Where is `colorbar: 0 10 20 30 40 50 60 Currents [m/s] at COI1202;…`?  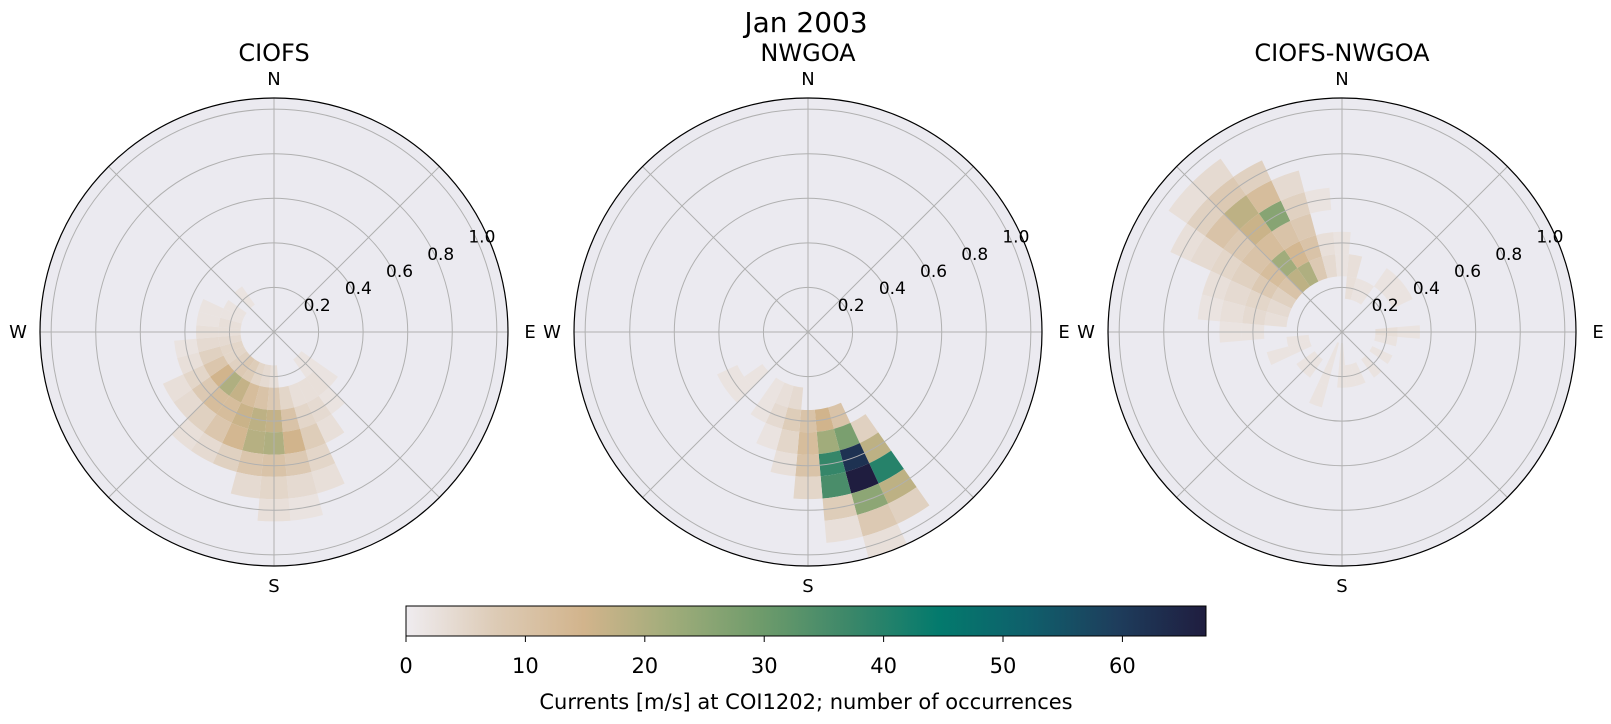 colorbar: 0 10 20 30 40 50 60 Currents [m/s] at COI1202;… is located at coordinates (803, 659).